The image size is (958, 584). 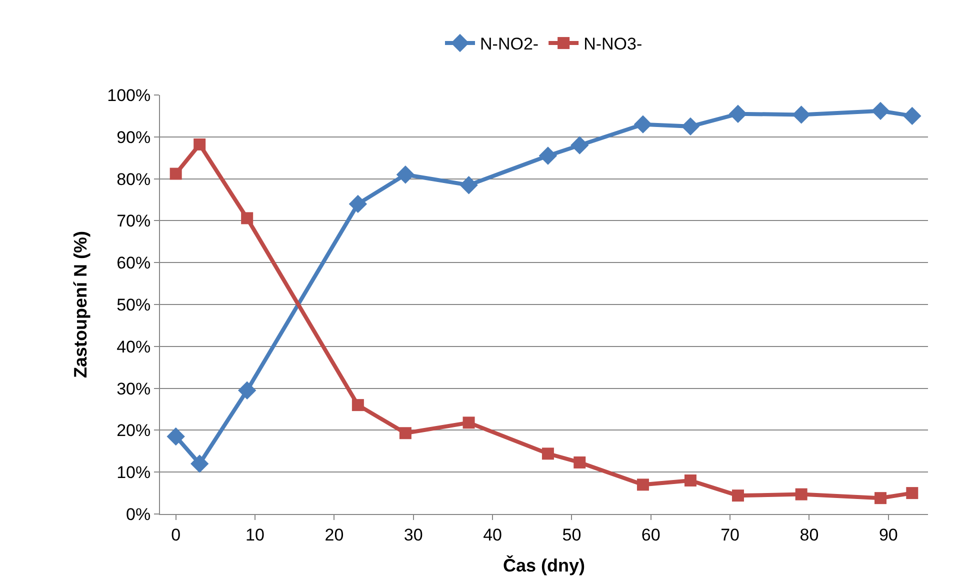 I want to click on y-tick-label: 90%, so click(x=133, y=137).